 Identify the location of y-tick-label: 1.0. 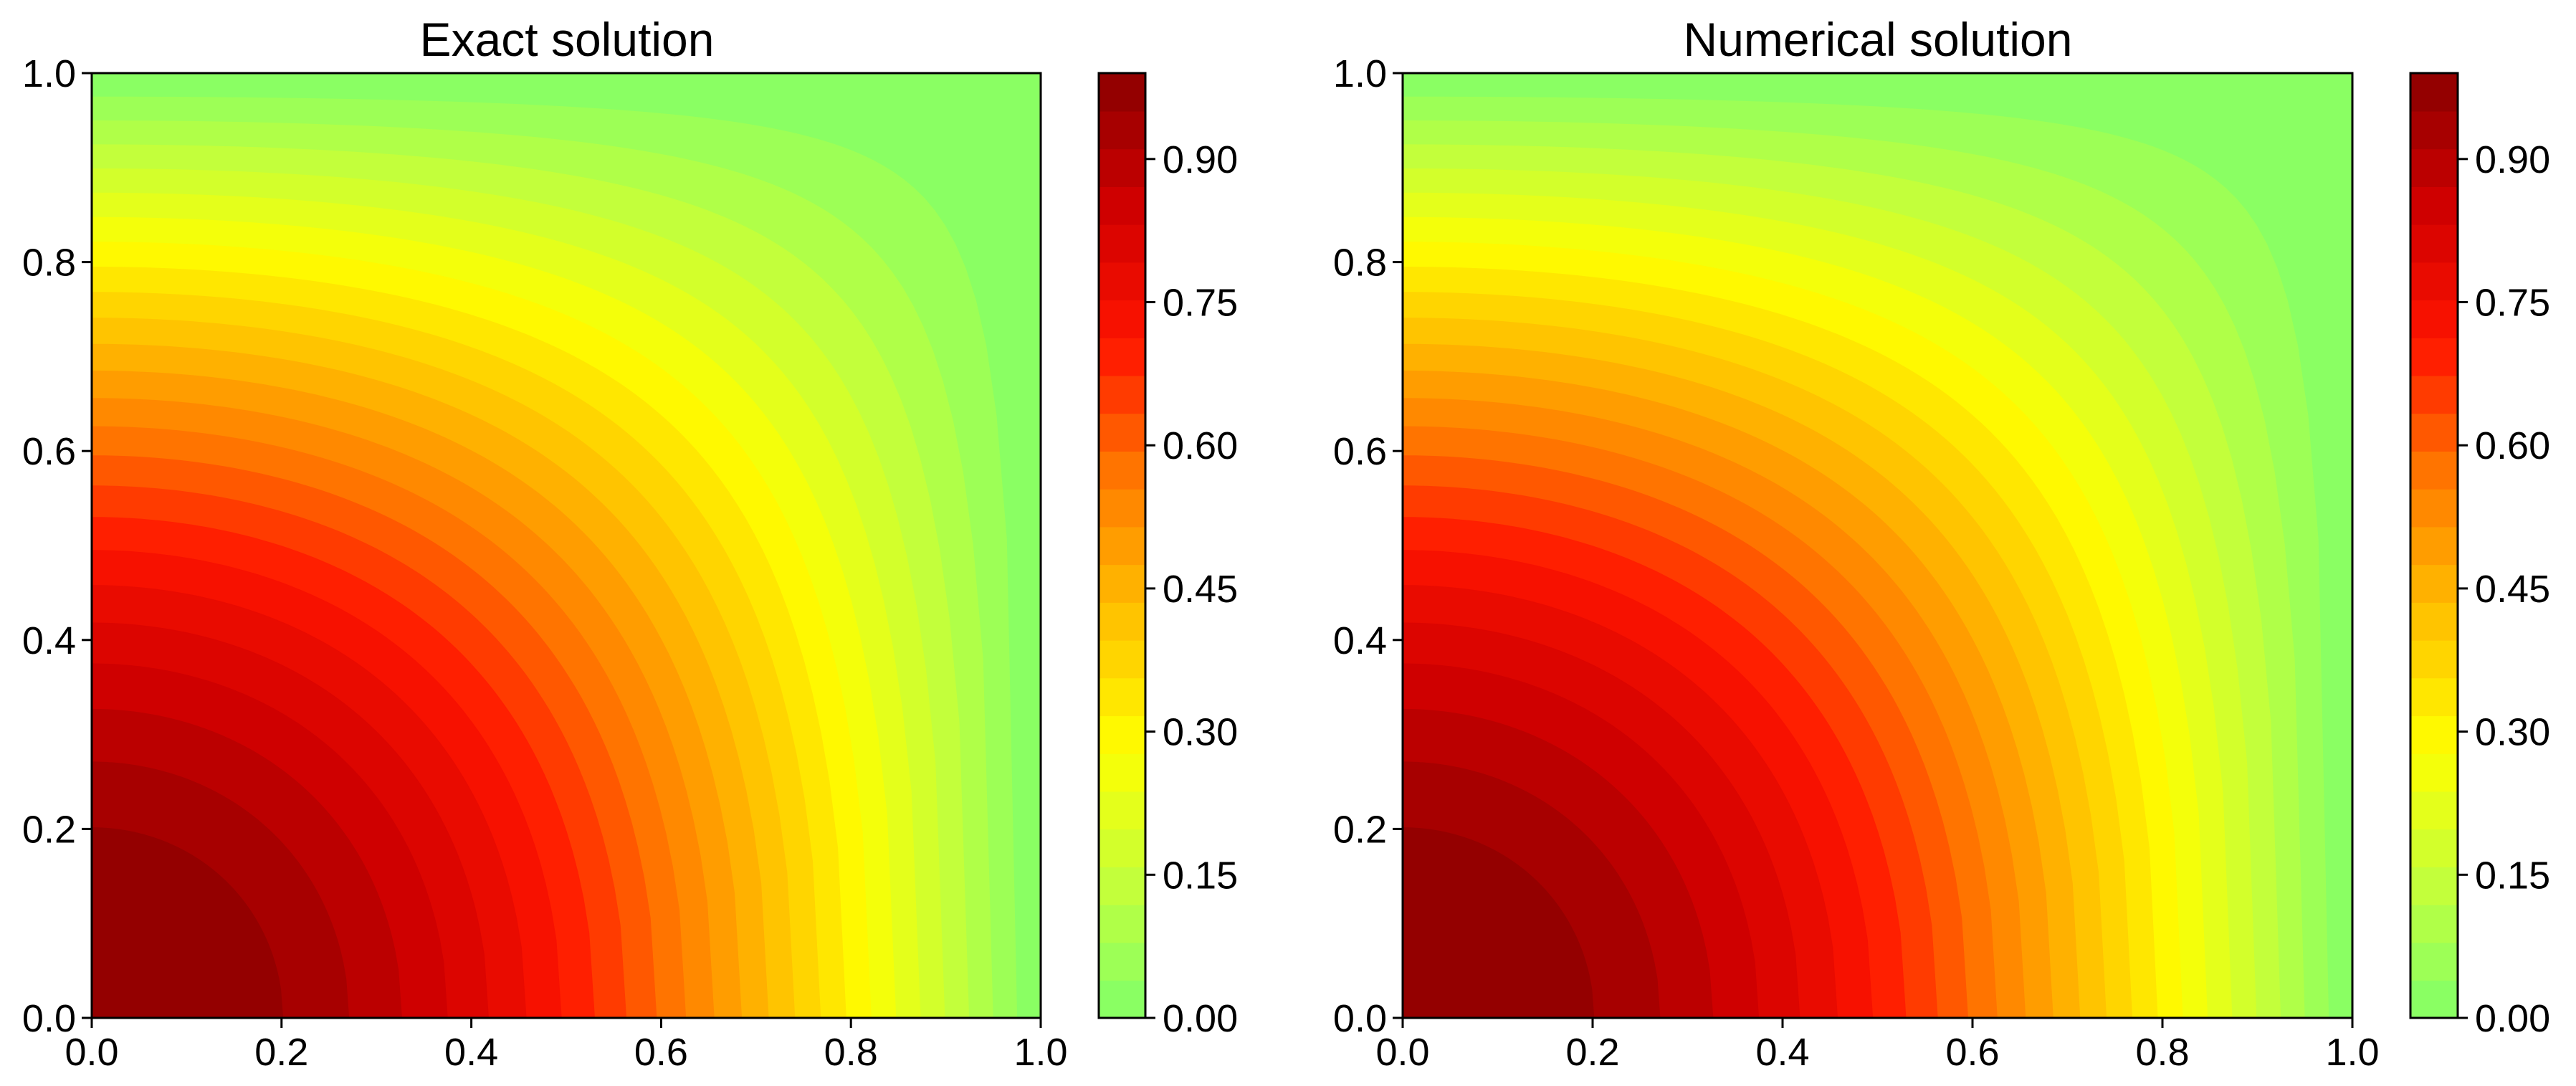
(49, 73).